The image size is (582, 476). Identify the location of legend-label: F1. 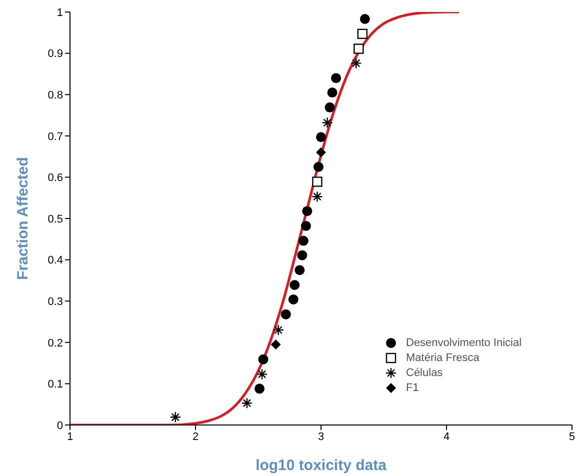
(412, 388).